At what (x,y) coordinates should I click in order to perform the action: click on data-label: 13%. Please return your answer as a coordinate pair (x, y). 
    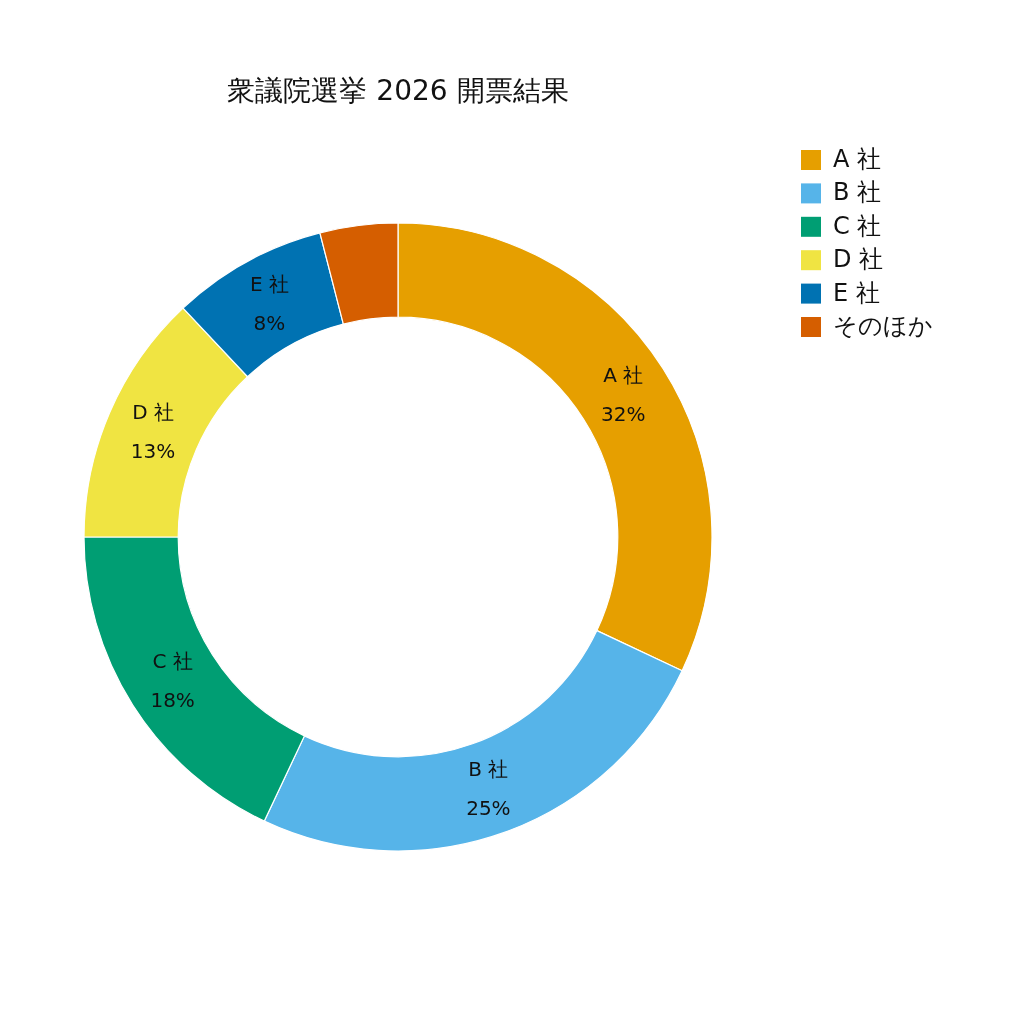
    Looking at the image, I should click on (153, 451).